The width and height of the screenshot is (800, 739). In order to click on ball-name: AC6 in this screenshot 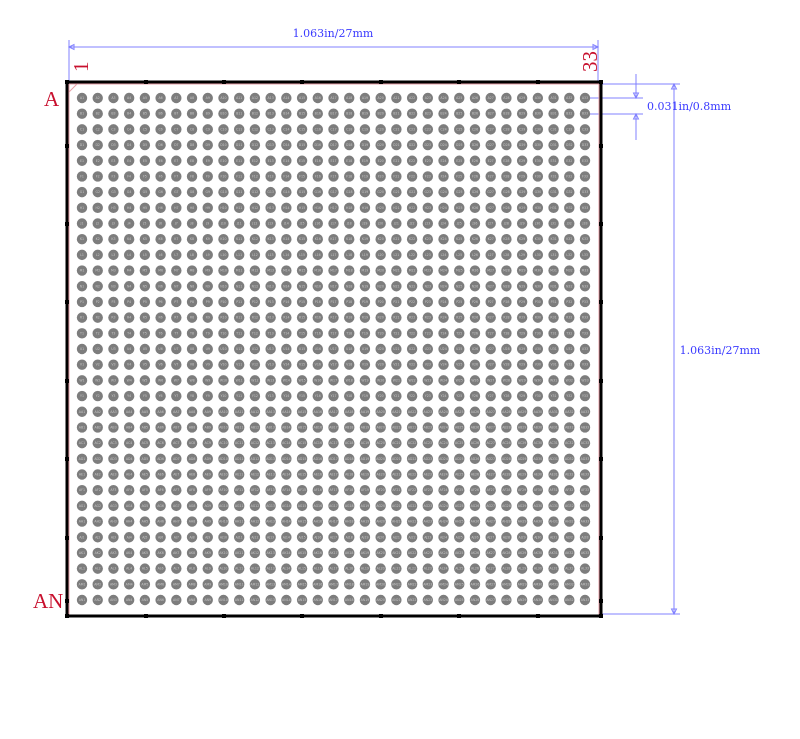, I will do `click(160, 443)`.